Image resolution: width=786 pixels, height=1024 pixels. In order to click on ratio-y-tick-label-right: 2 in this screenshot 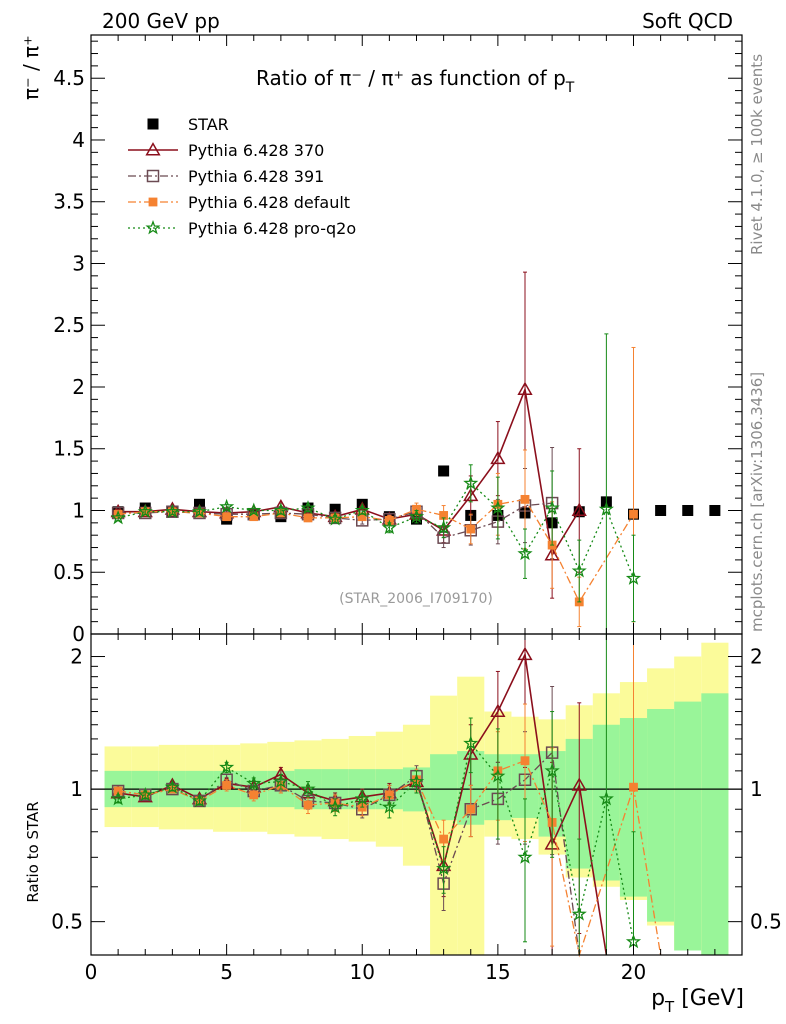, I will do `click(756, 657)`.